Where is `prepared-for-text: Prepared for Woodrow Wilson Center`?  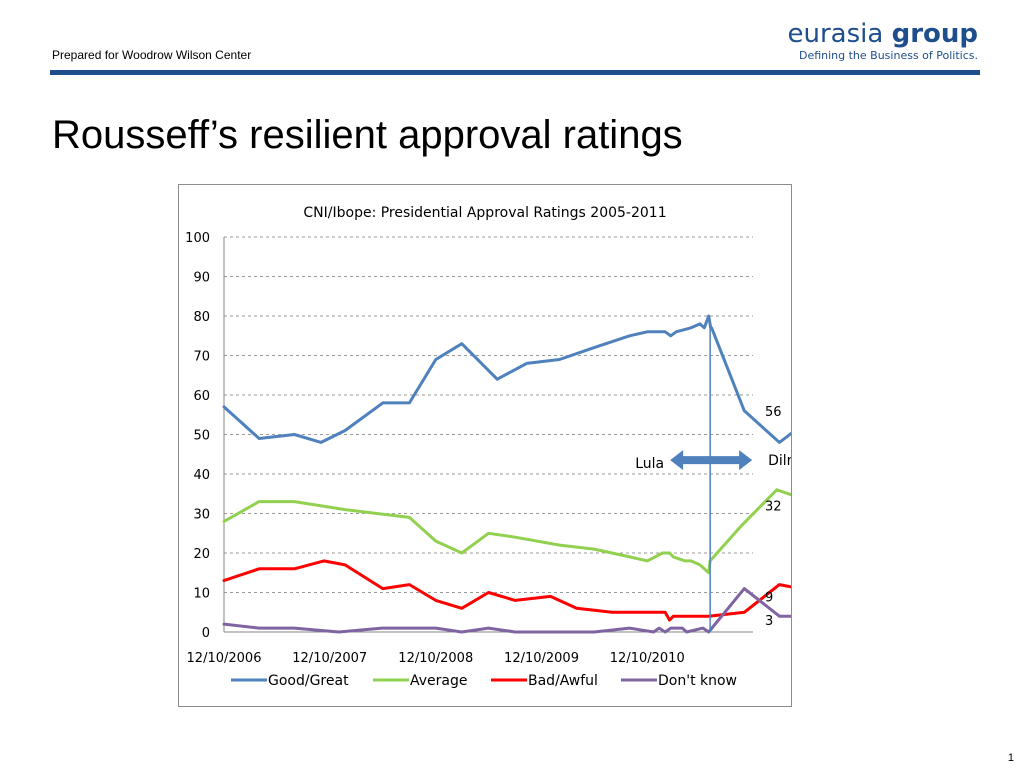 prepared-for-text: Prepared for Woodrow Wilson Center is located at coordinates (152, 55).